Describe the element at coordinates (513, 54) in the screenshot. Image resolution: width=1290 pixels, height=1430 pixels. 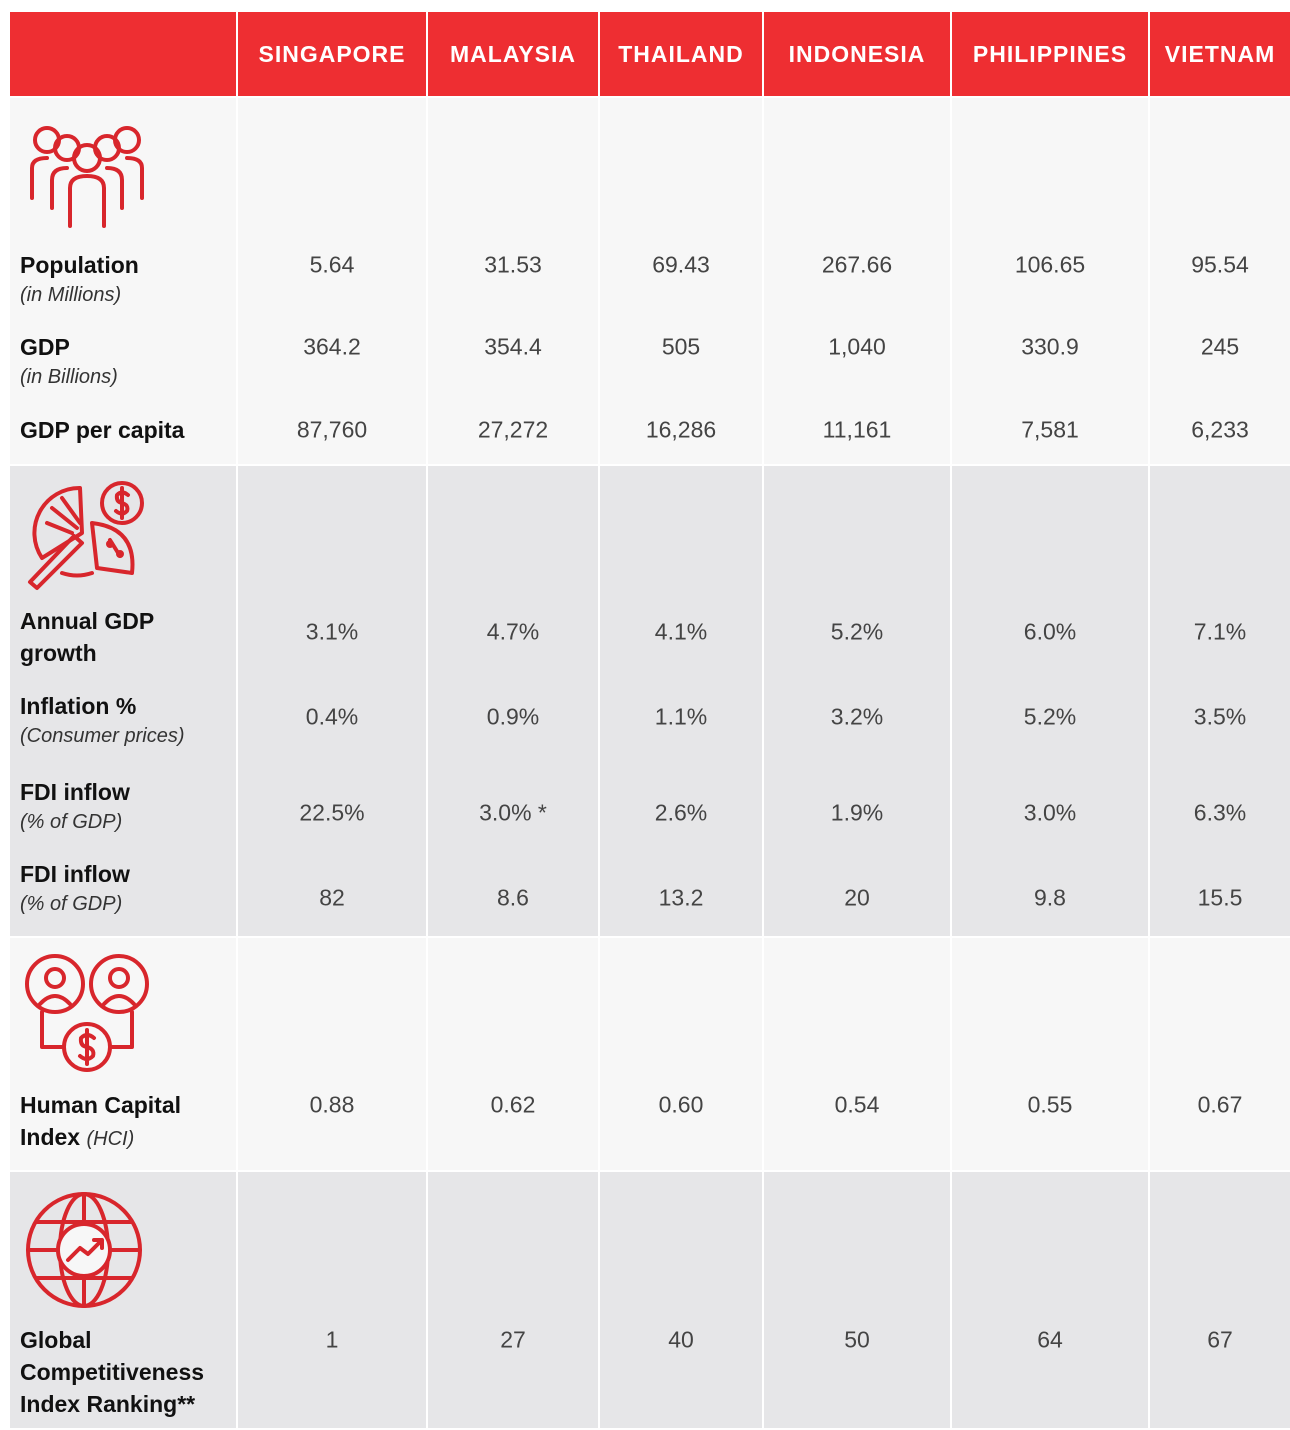
I see `header-cell: MALAYSIA` at that location.